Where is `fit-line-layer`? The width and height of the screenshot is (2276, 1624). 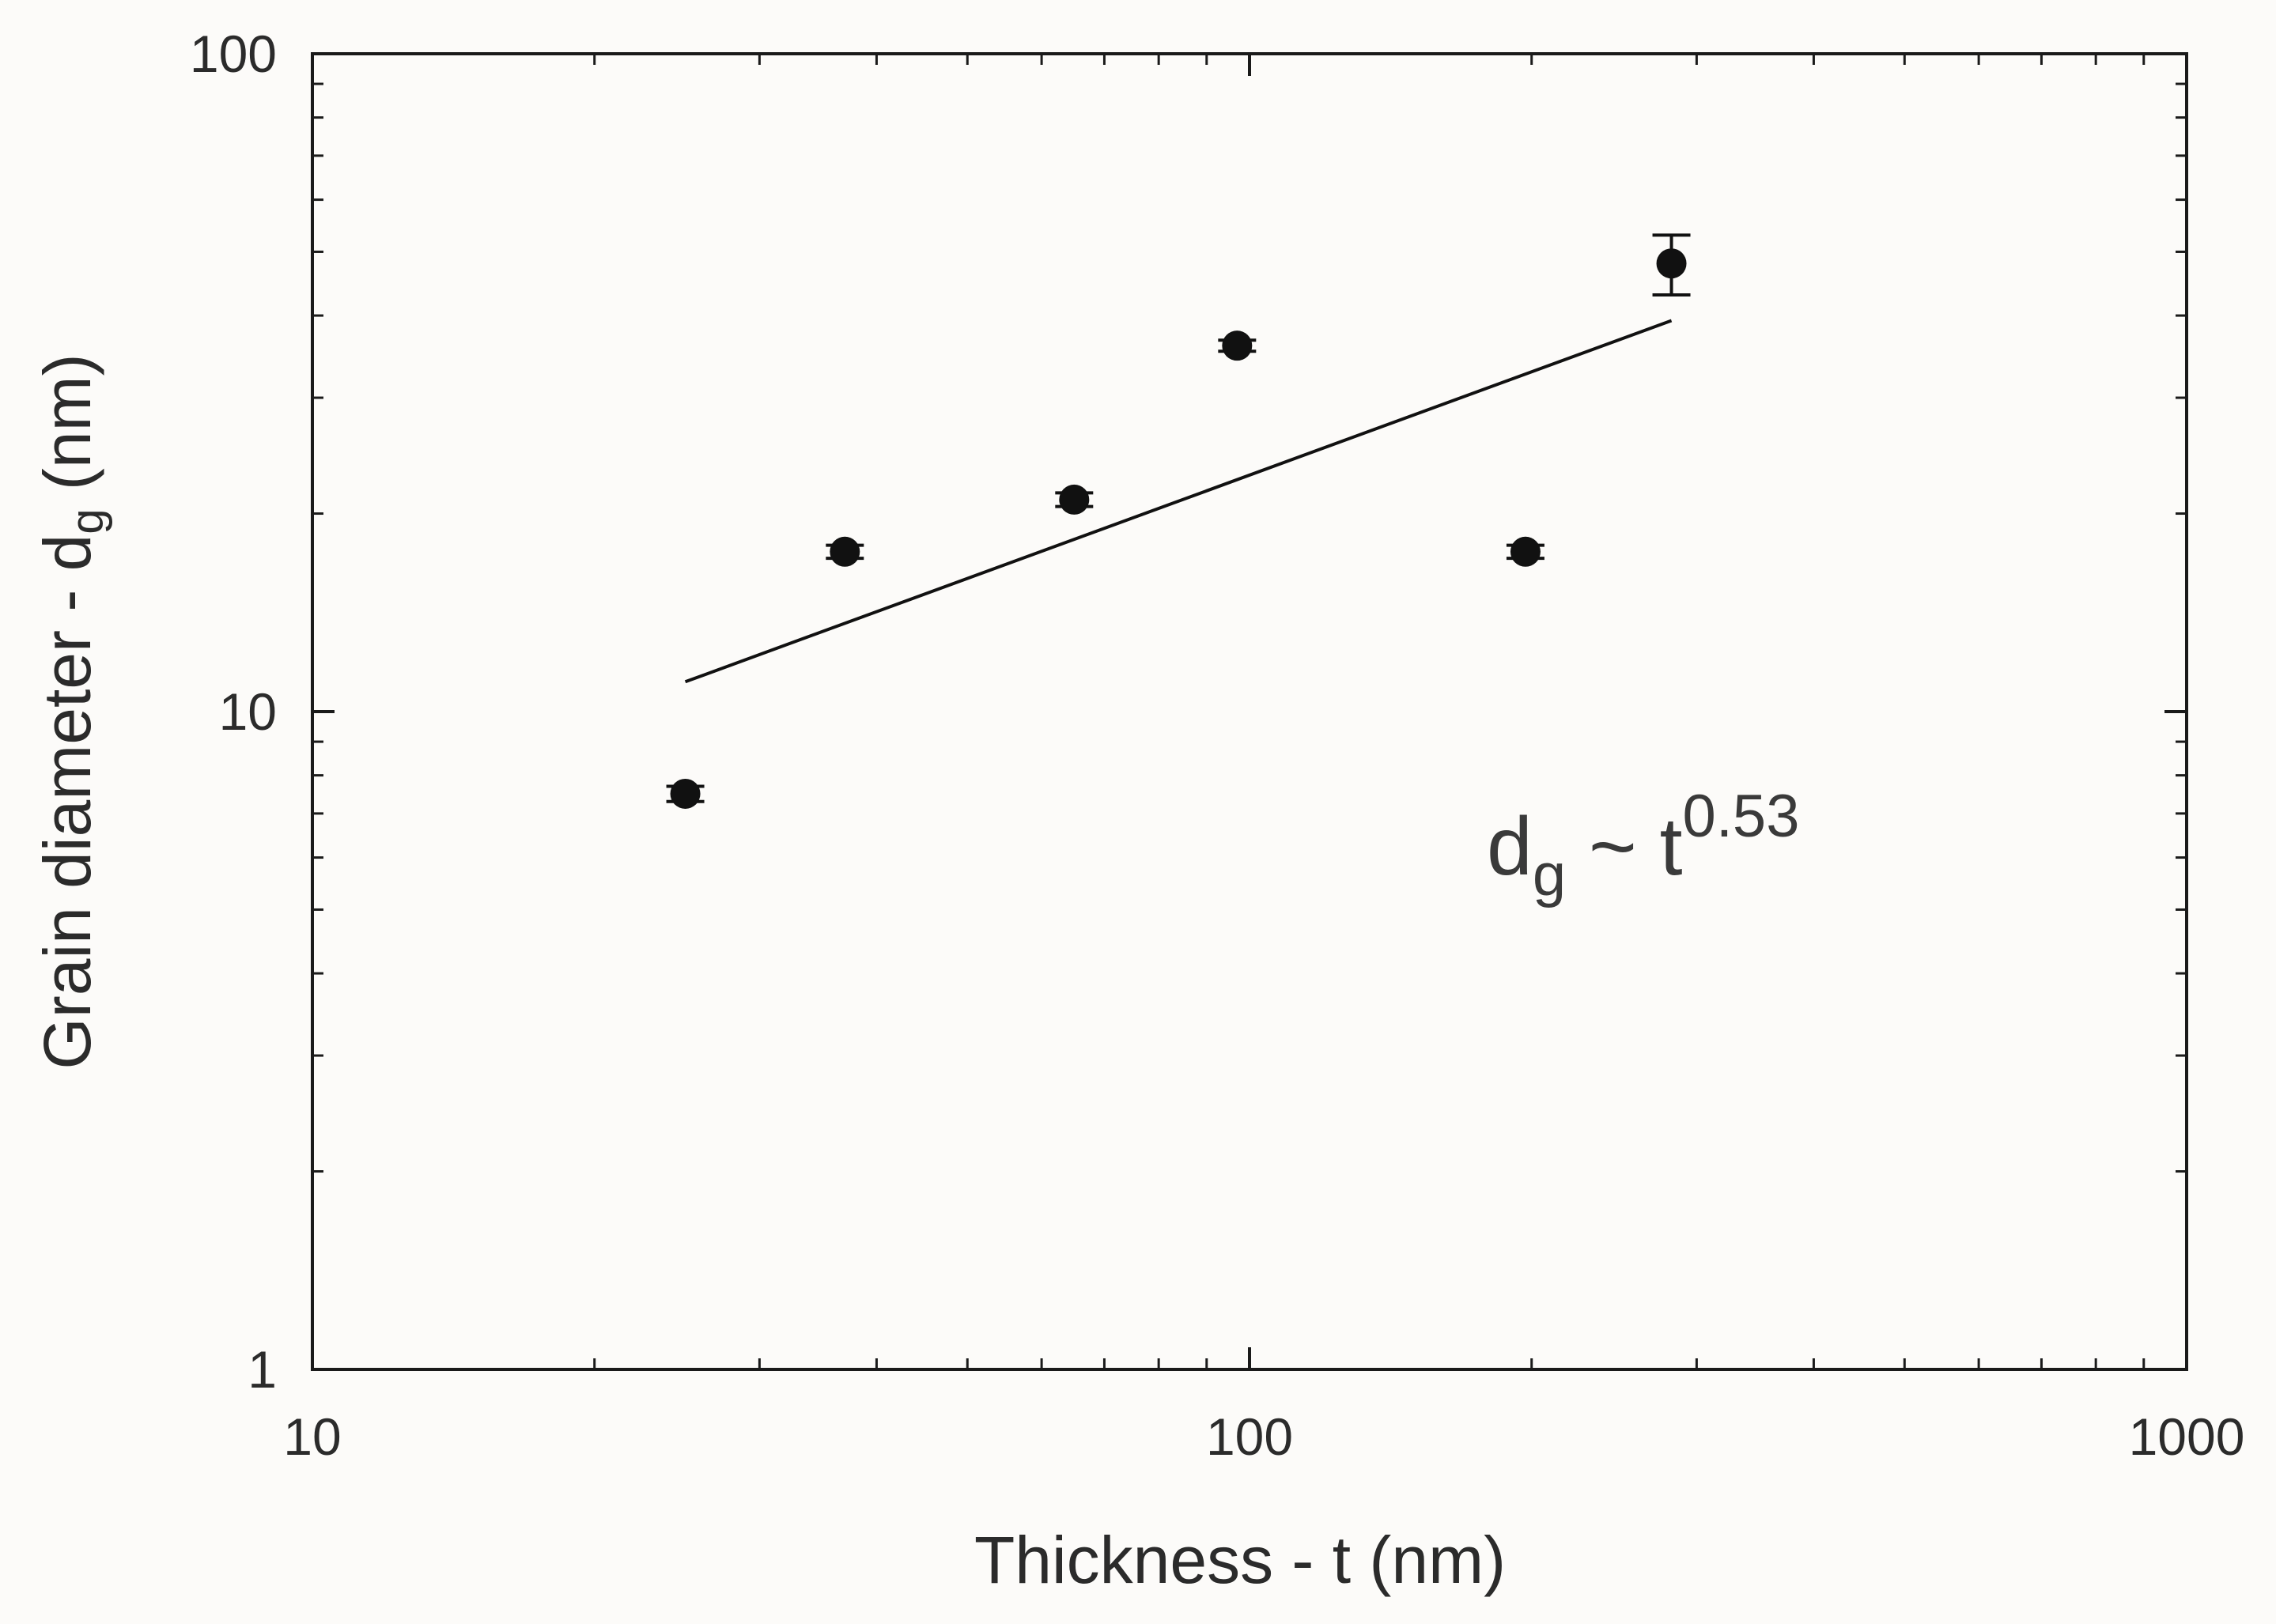
fit-line-layer is located at coordinates (1178, 501).